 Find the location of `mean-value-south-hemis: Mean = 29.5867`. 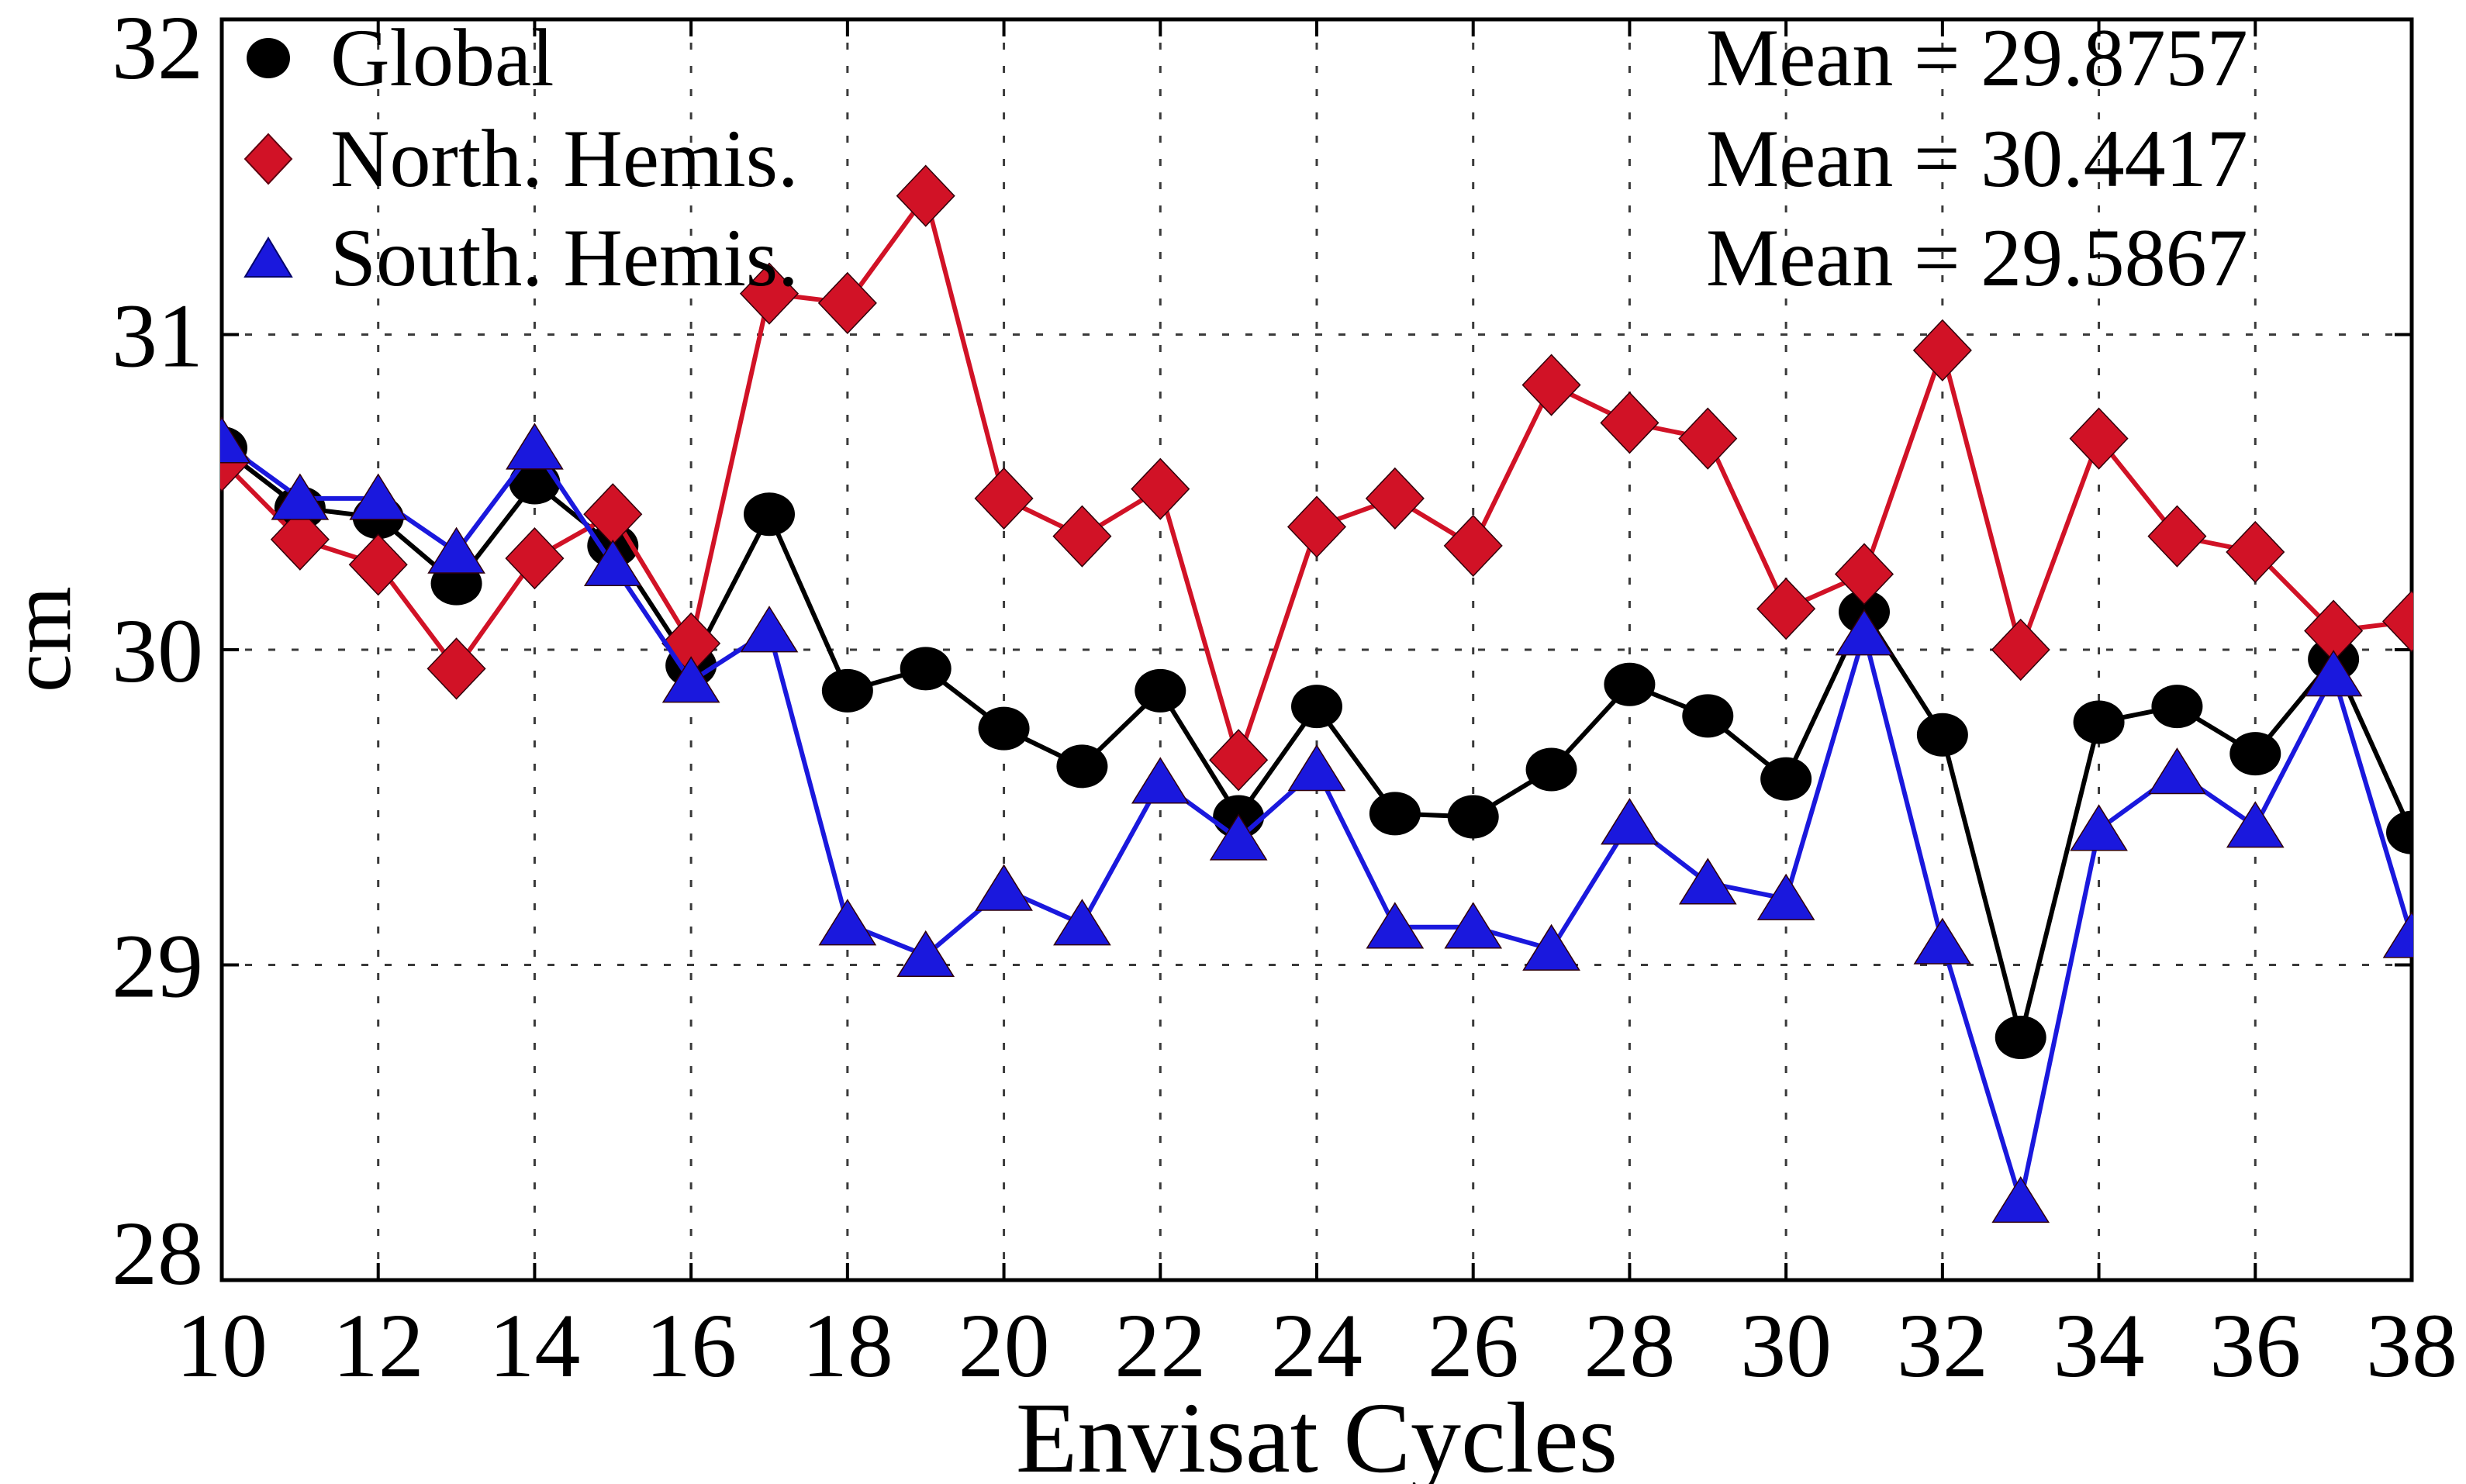

mean-value-south-hemis: Mean = 29.5867 is located at coordinates (1977, 258).